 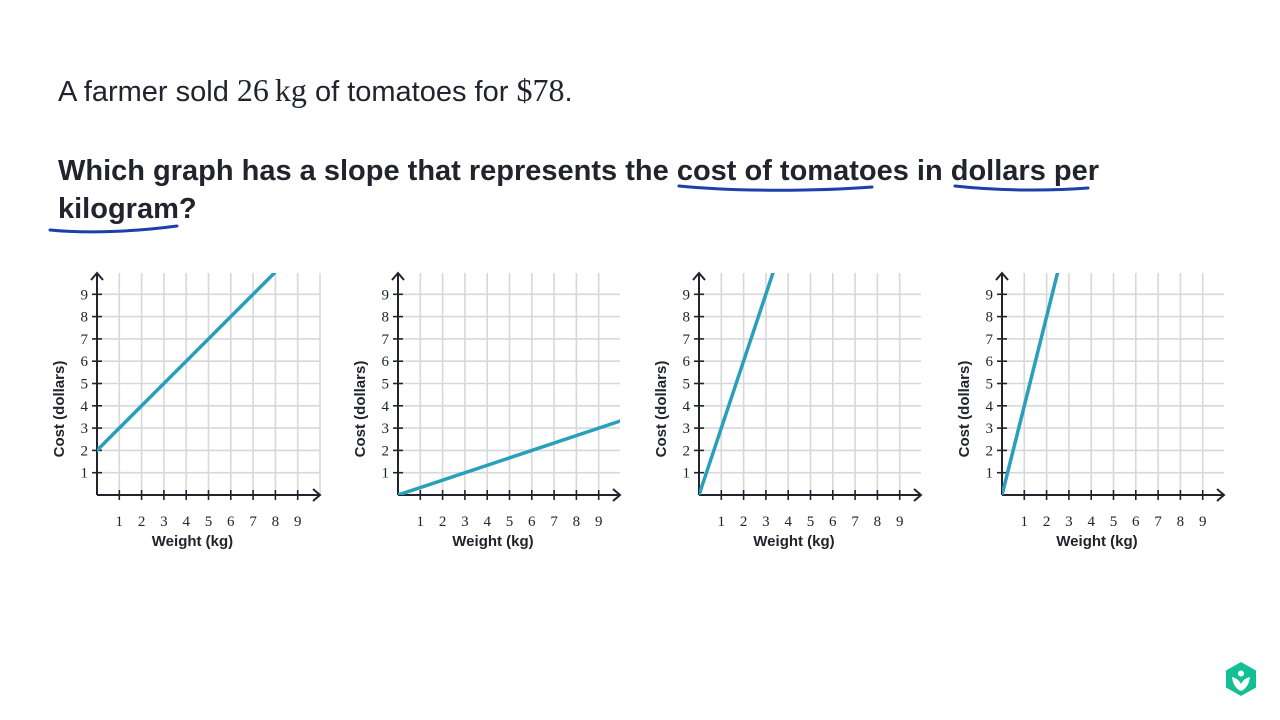 What do you see at coordinates (412, 92) in the screenshot?
I see `statement-middle: of tomatoes for` at bounding box center [412, 92].